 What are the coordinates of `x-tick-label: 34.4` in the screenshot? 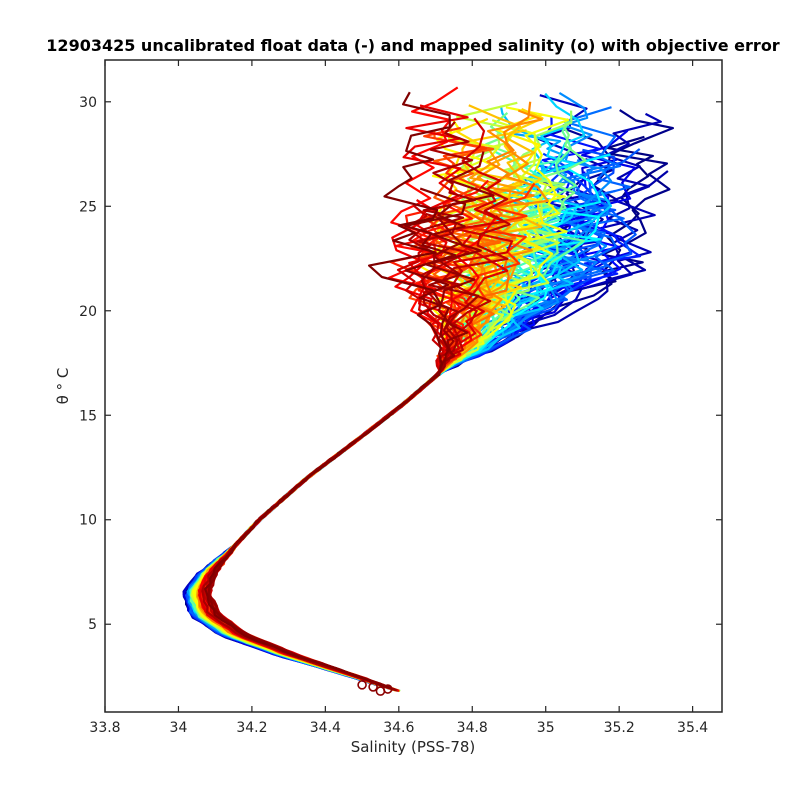 It's located at (325, 728).